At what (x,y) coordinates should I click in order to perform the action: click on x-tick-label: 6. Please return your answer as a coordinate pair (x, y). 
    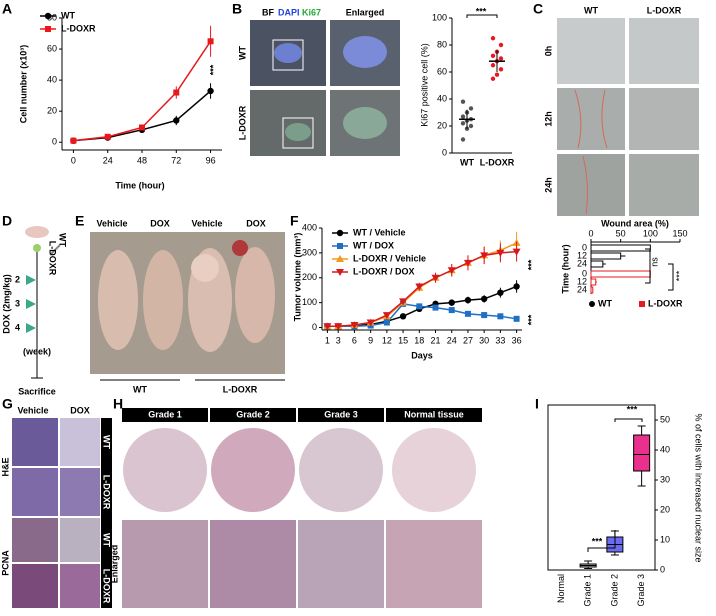
    Looking at the image, I should click on (354, 340).